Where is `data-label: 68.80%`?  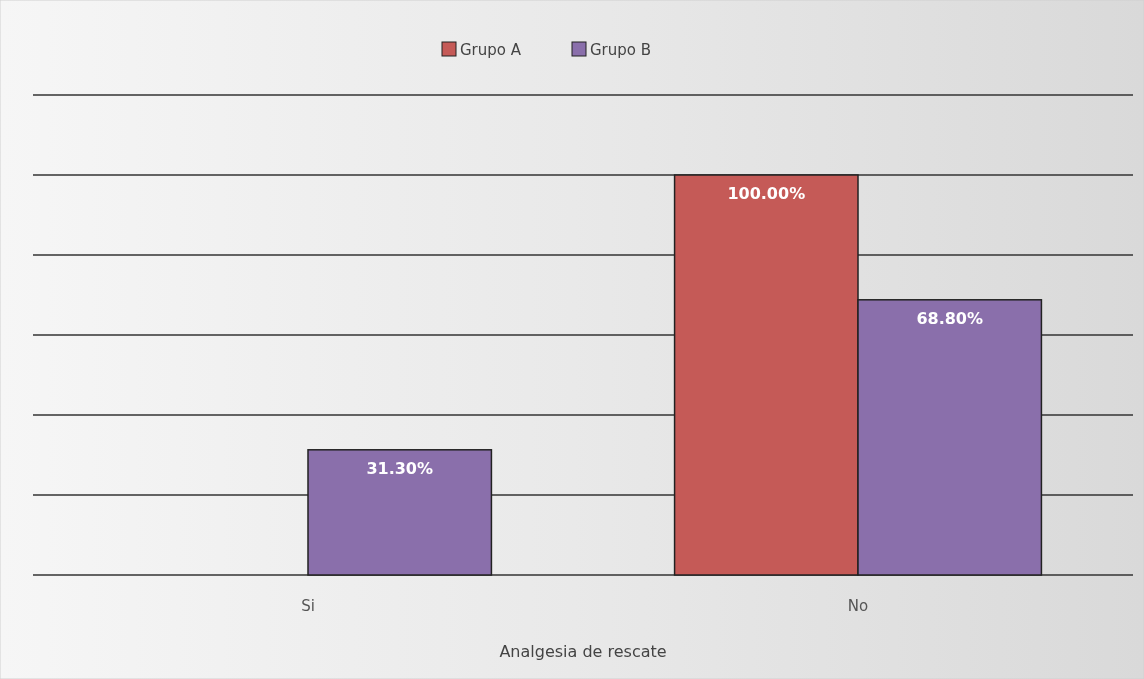 data-label: 68.80% is located at coordinates (950, 318).